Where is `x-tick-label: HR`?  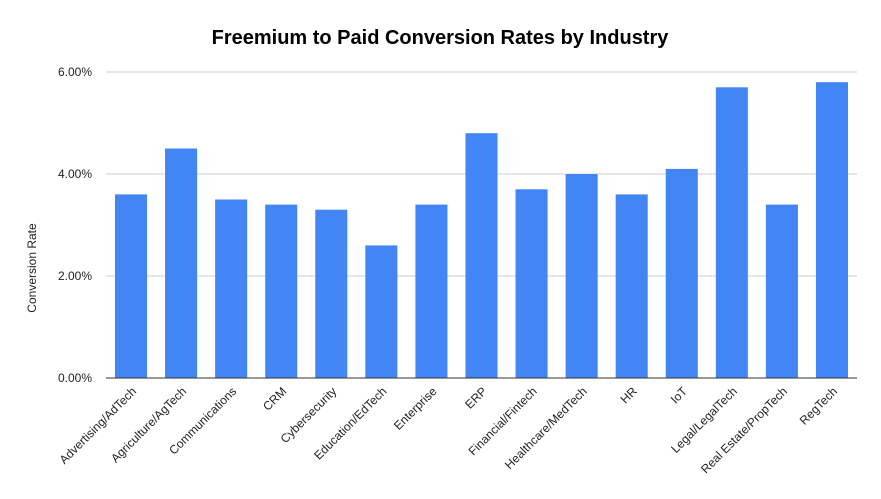 x-tick-label: HR is located at coordinates (629, 395).